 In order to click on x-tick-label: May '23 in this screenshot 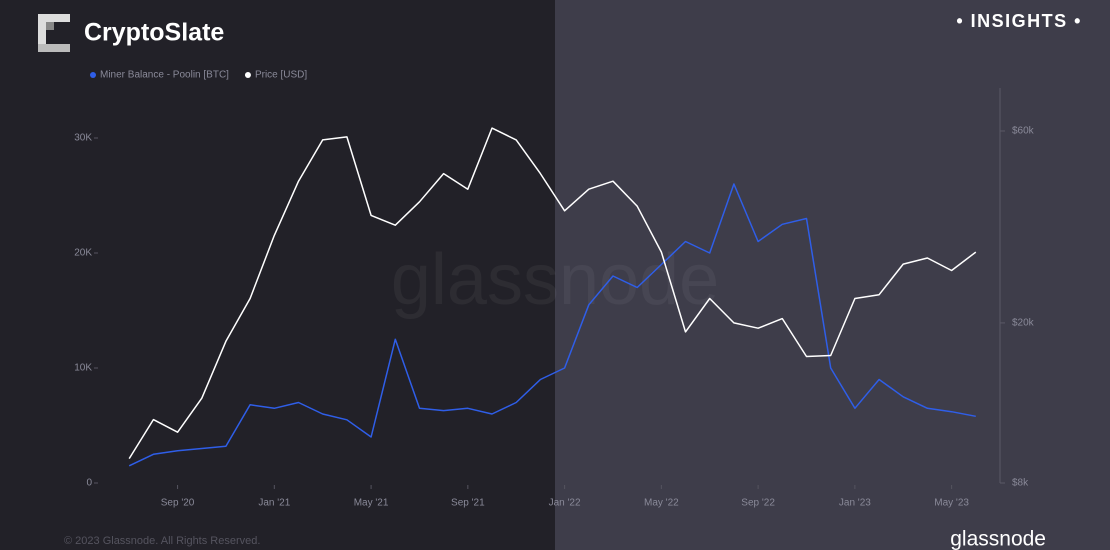, I will do `click(951, 503)`.